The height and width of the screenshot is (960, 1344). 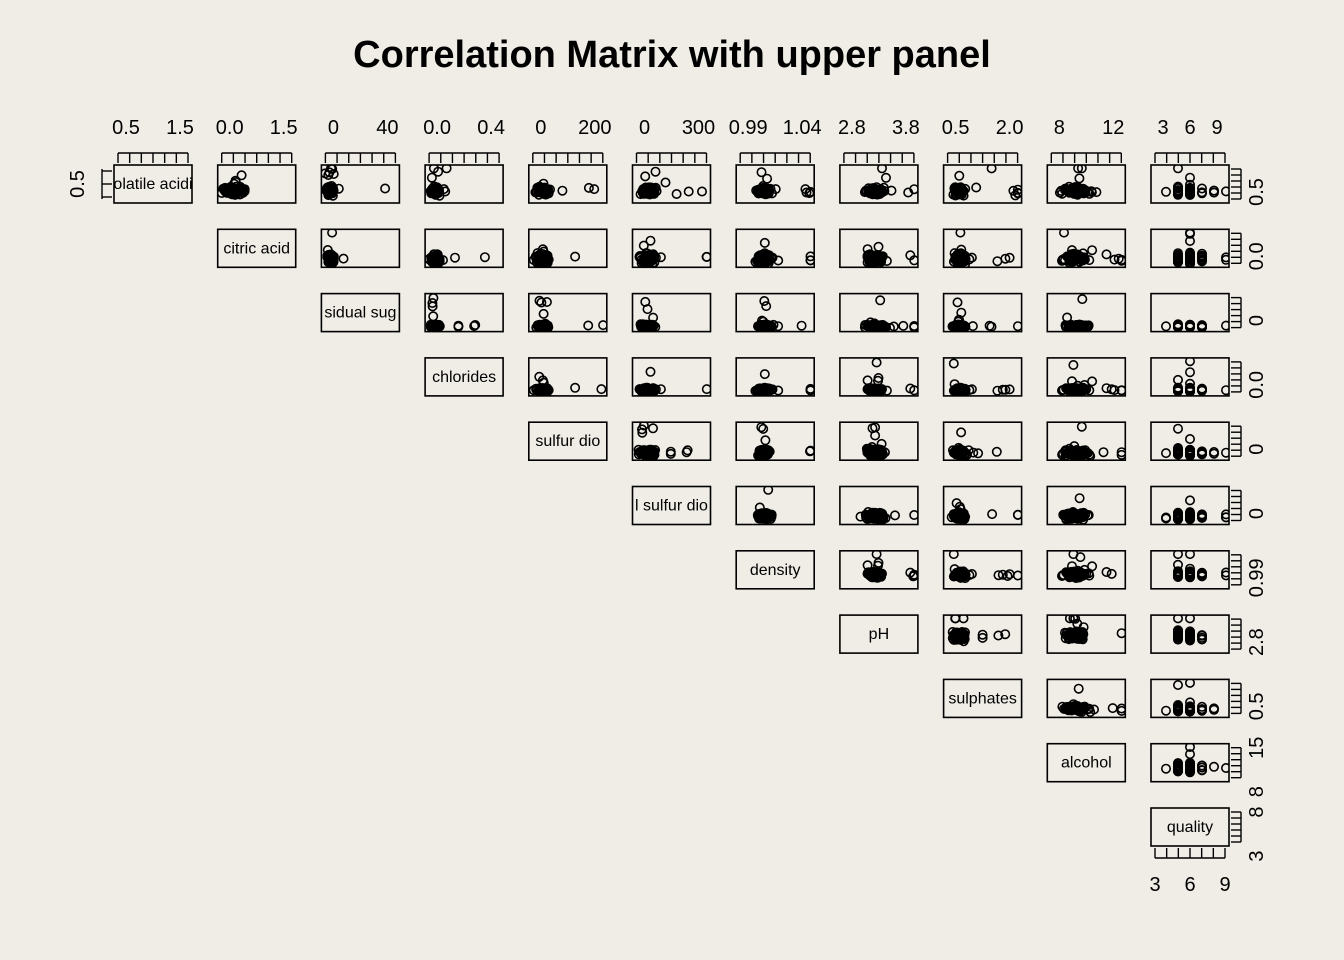 I want to click on top-tick-label: 1.5, so click(x=180, y=128).